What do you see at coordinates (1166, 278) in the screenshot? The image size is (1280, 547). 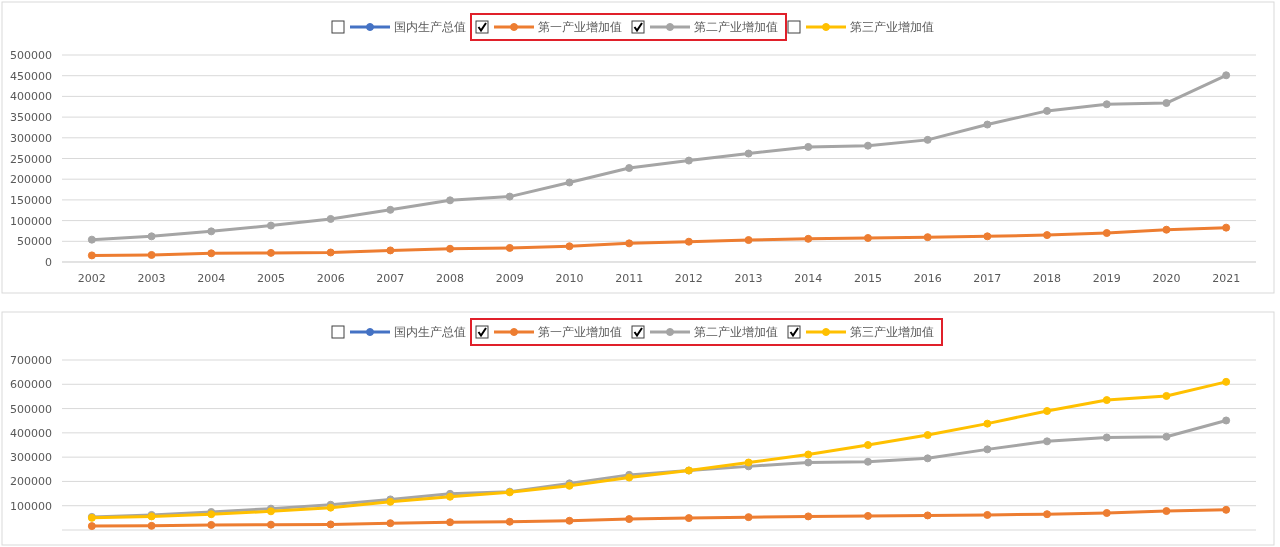 I see `x-tick-label: 2020` at bounding box center [1166, 278].